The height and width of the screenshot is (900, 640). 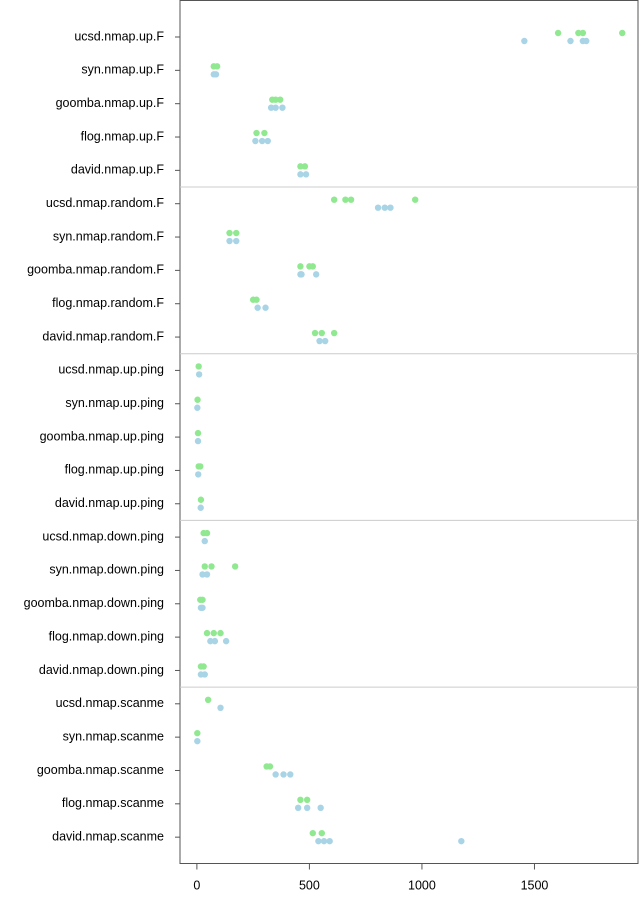 I want to click on y-tick-label: syn.nmap.up.F, so click(x=122, y=70).